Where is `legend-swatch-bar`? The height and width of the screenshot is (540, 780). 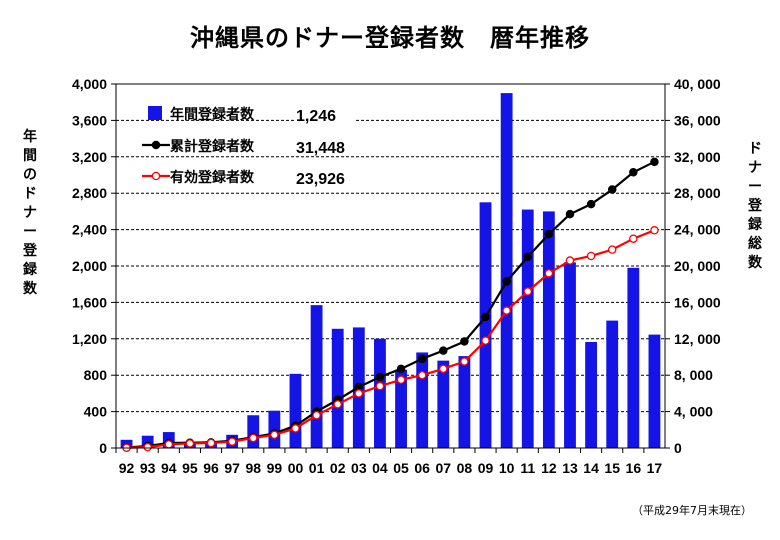
legend-swatch-bar is located at coordinates (155, 113).